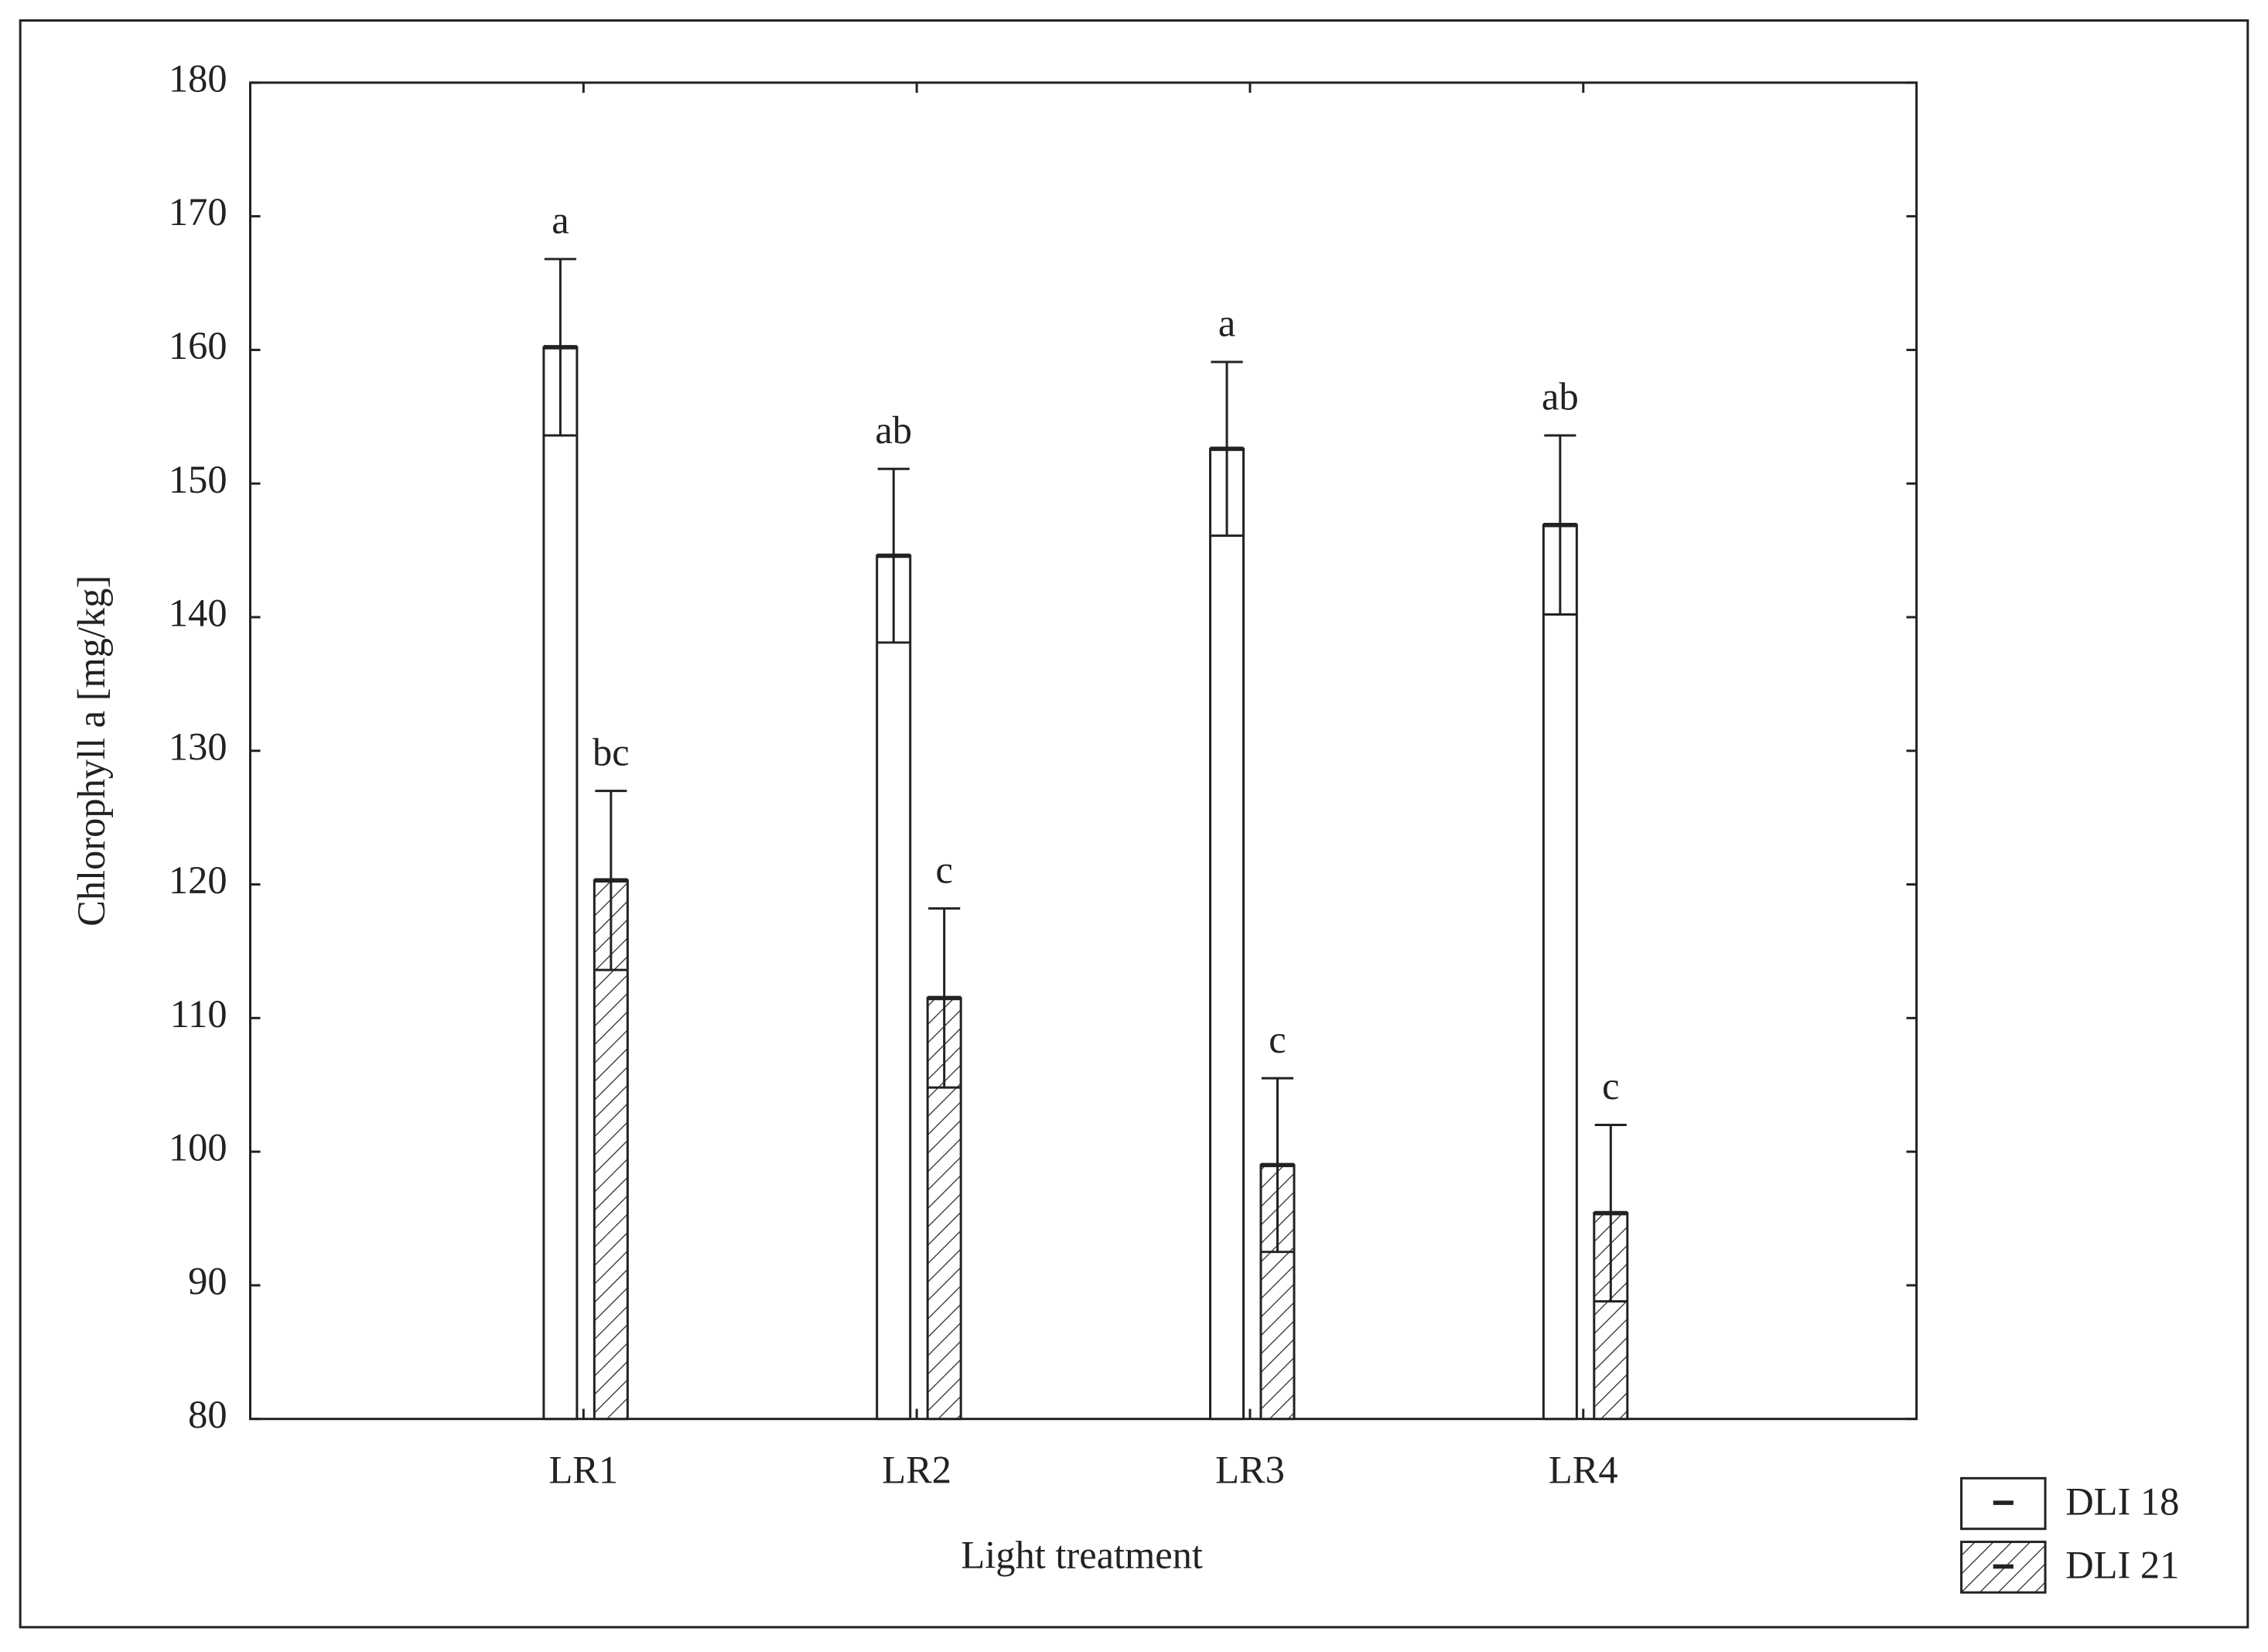 This screenshot has height=1652, width=2268. I want to click on x-tick-label: LR4, so click(1584, 1469).